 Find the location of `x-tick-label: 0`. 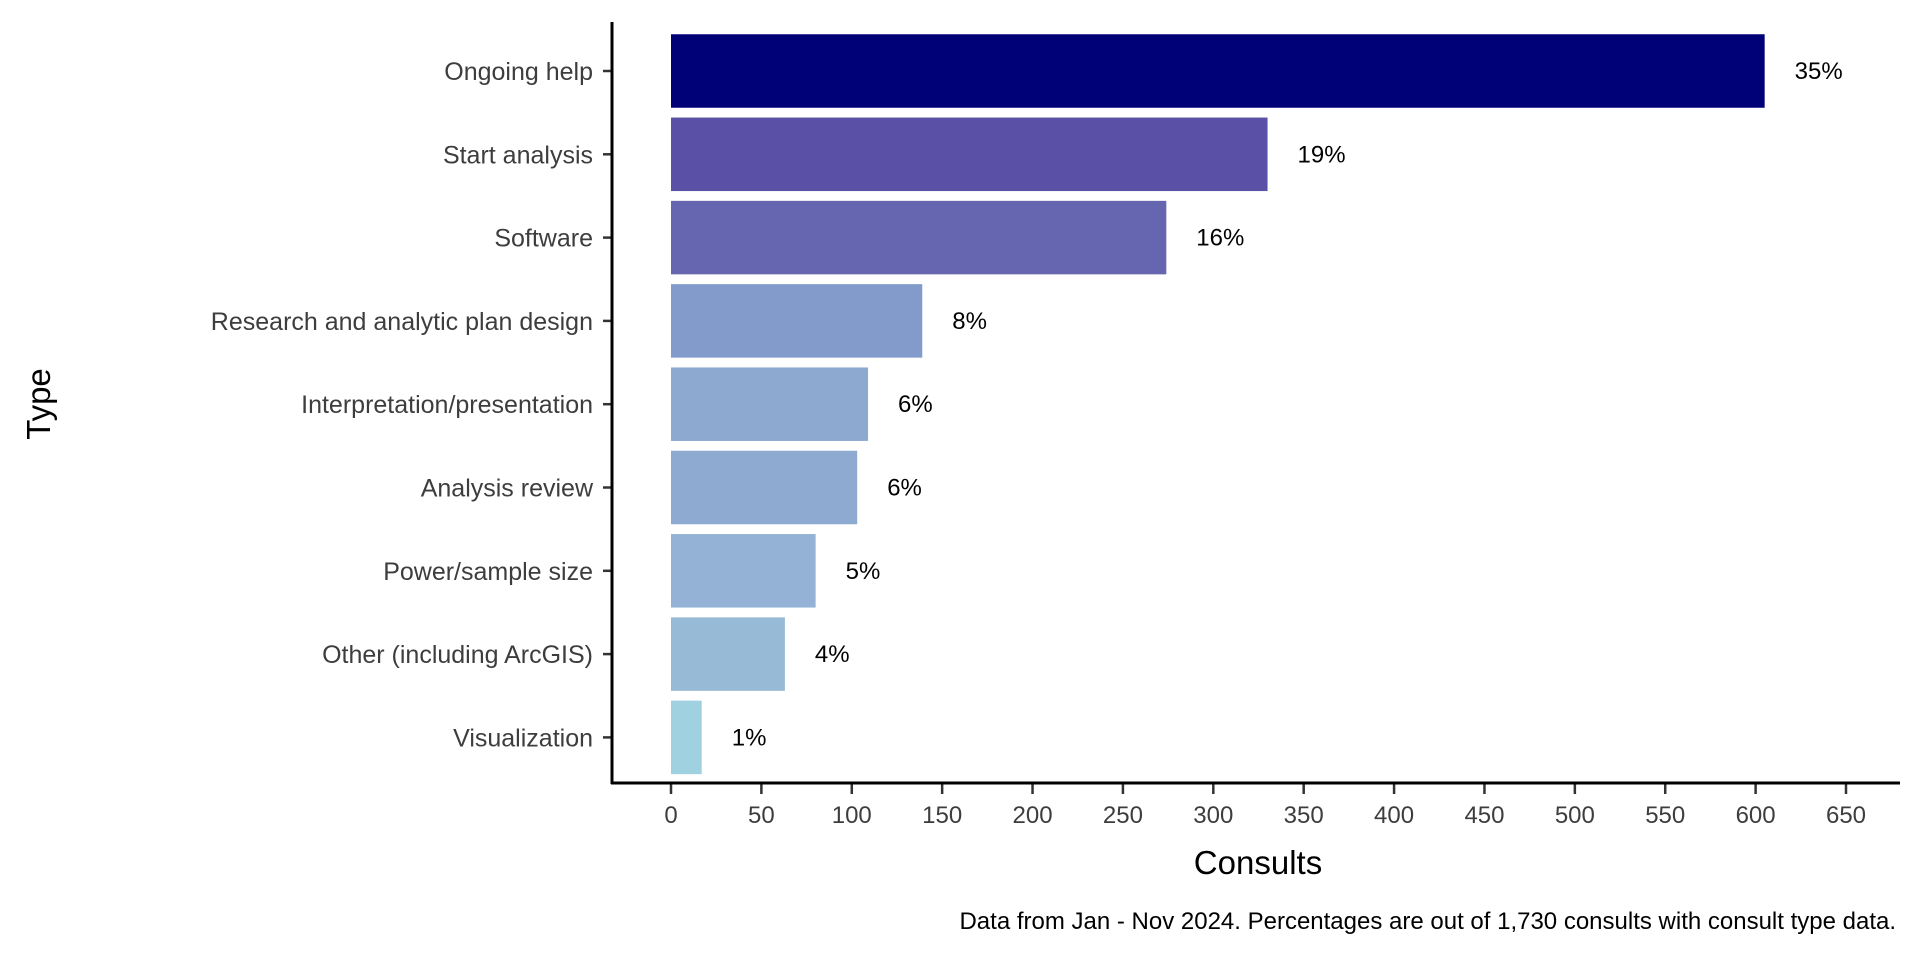

x-tick-label: 0 is located at coordinates (670, 815).